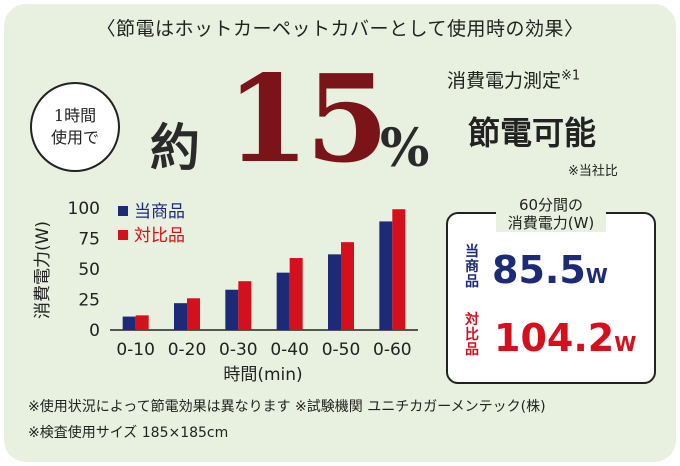 The height and width of the screenshot is (466, 680). What do you see at coordinates (159, 236) in the screenshot?
I see `legend-label: 対比品` at bounding box center [159, 236].